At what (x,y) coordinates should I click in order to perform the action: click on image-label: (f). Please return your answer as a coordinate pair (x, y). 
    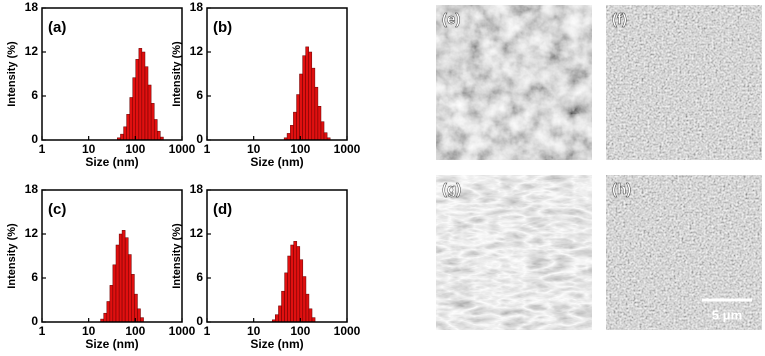
    Looking at the image, I should click on (619, 19).